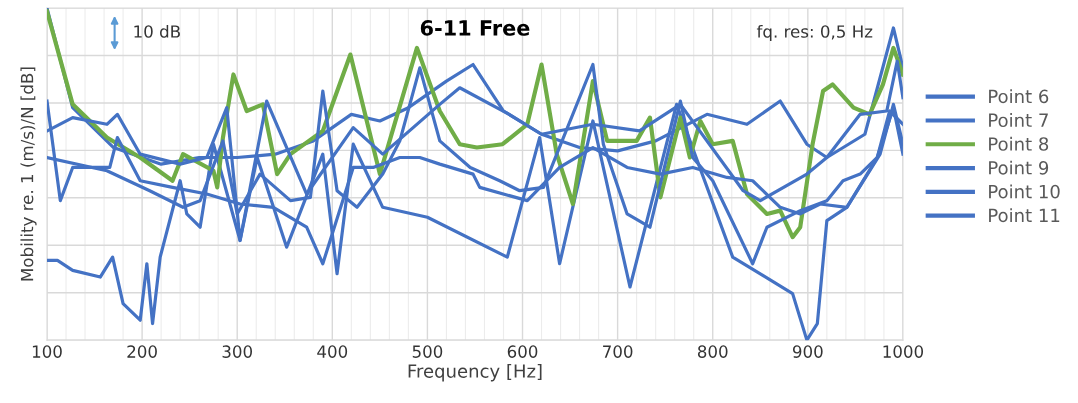  What do you see at coordinates (475, 28) in the screenshot?
I see `chart-title: 6-11 Free` at bounding box center [475, 28].